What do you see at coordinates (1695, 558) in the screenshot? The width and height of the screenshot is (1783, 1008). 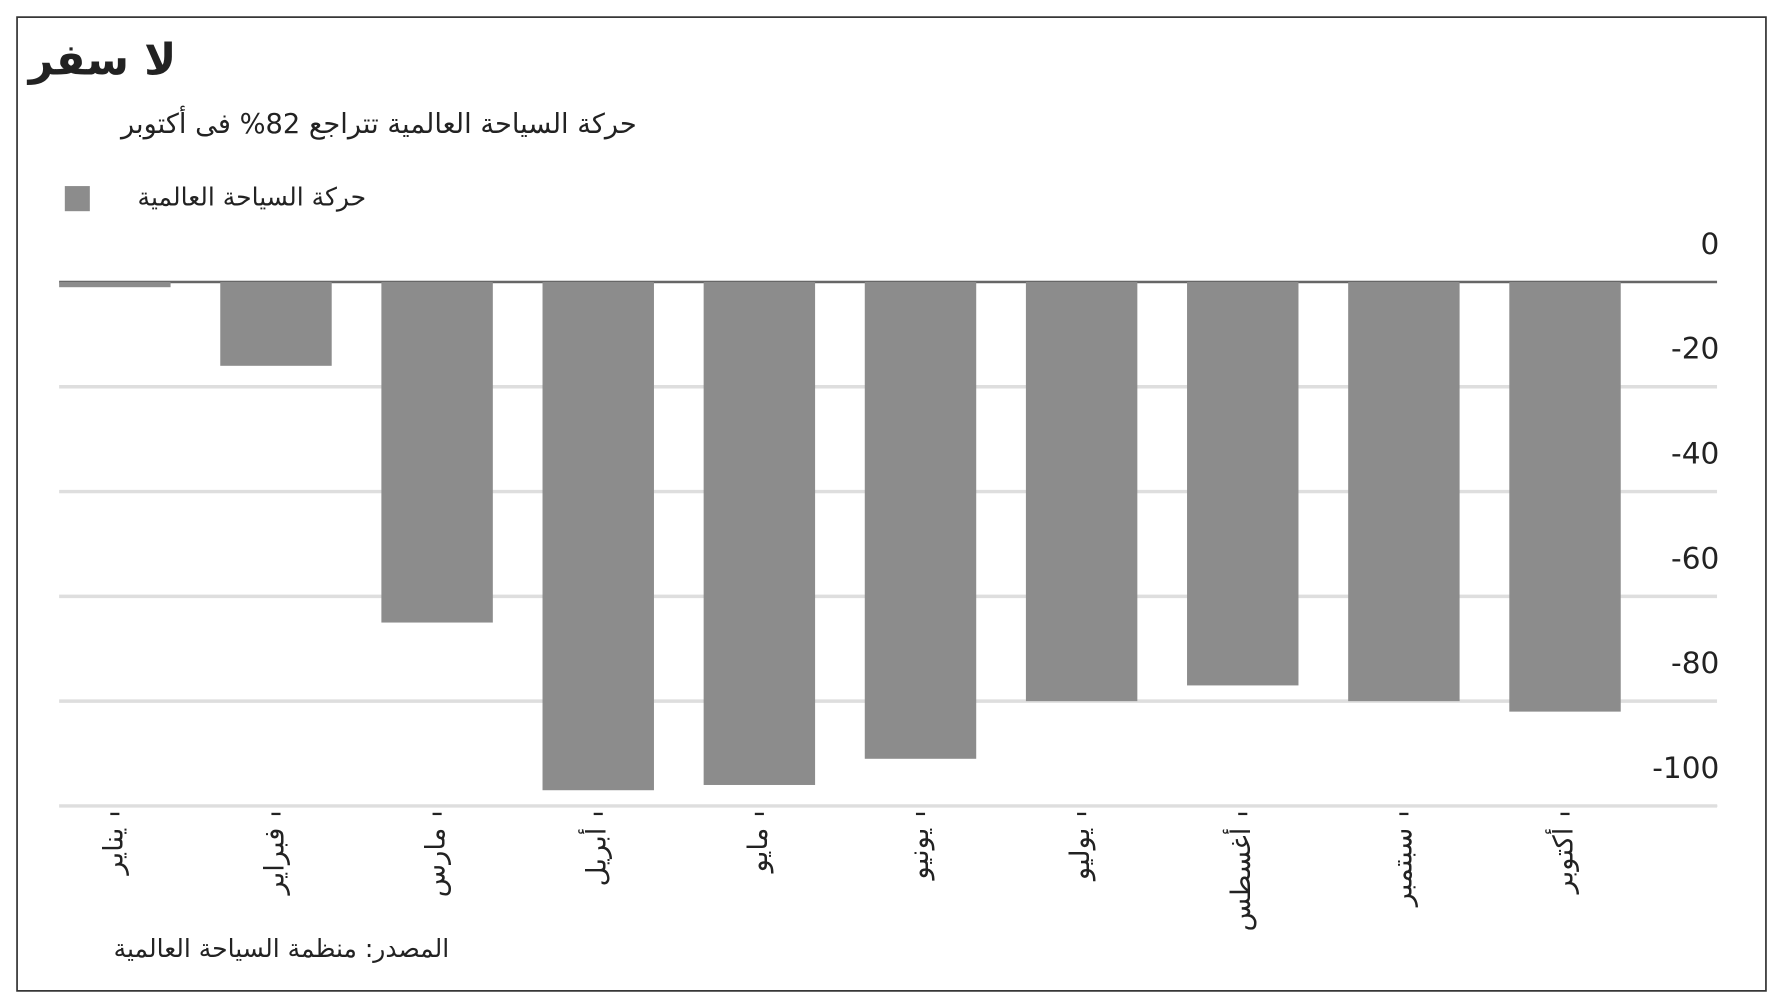 I see `y-tick-label: -60` at bounding box center [1695, 558].